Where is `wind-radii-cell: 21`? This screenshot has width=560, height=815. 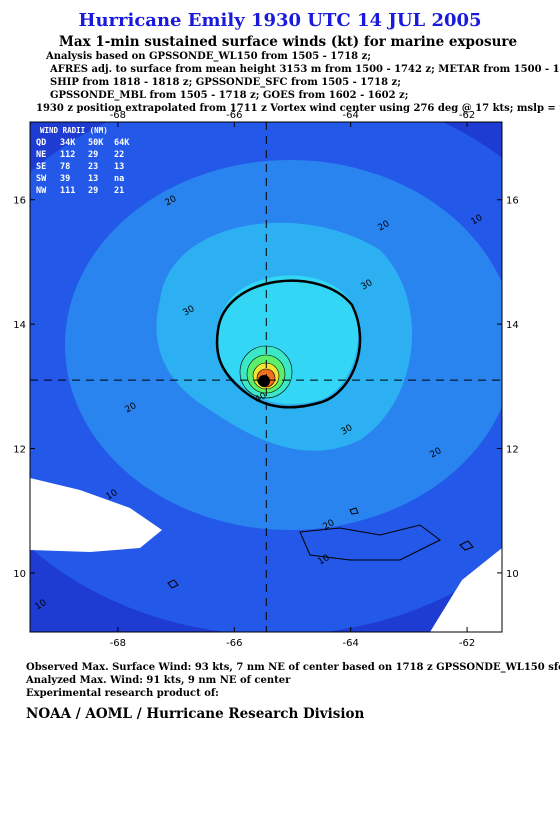
wind-radii-cell: 21 is located at coordinates (119, 191).